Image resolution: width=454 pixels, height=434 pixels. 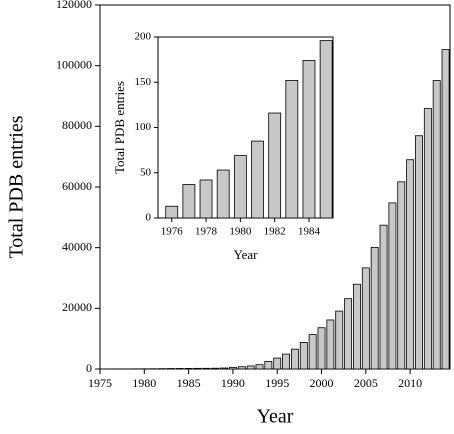 What do you see at coordinates (206, 232) in the screenshot?
I see `x-tick-label: 1978` at bounding box center [206, 232].